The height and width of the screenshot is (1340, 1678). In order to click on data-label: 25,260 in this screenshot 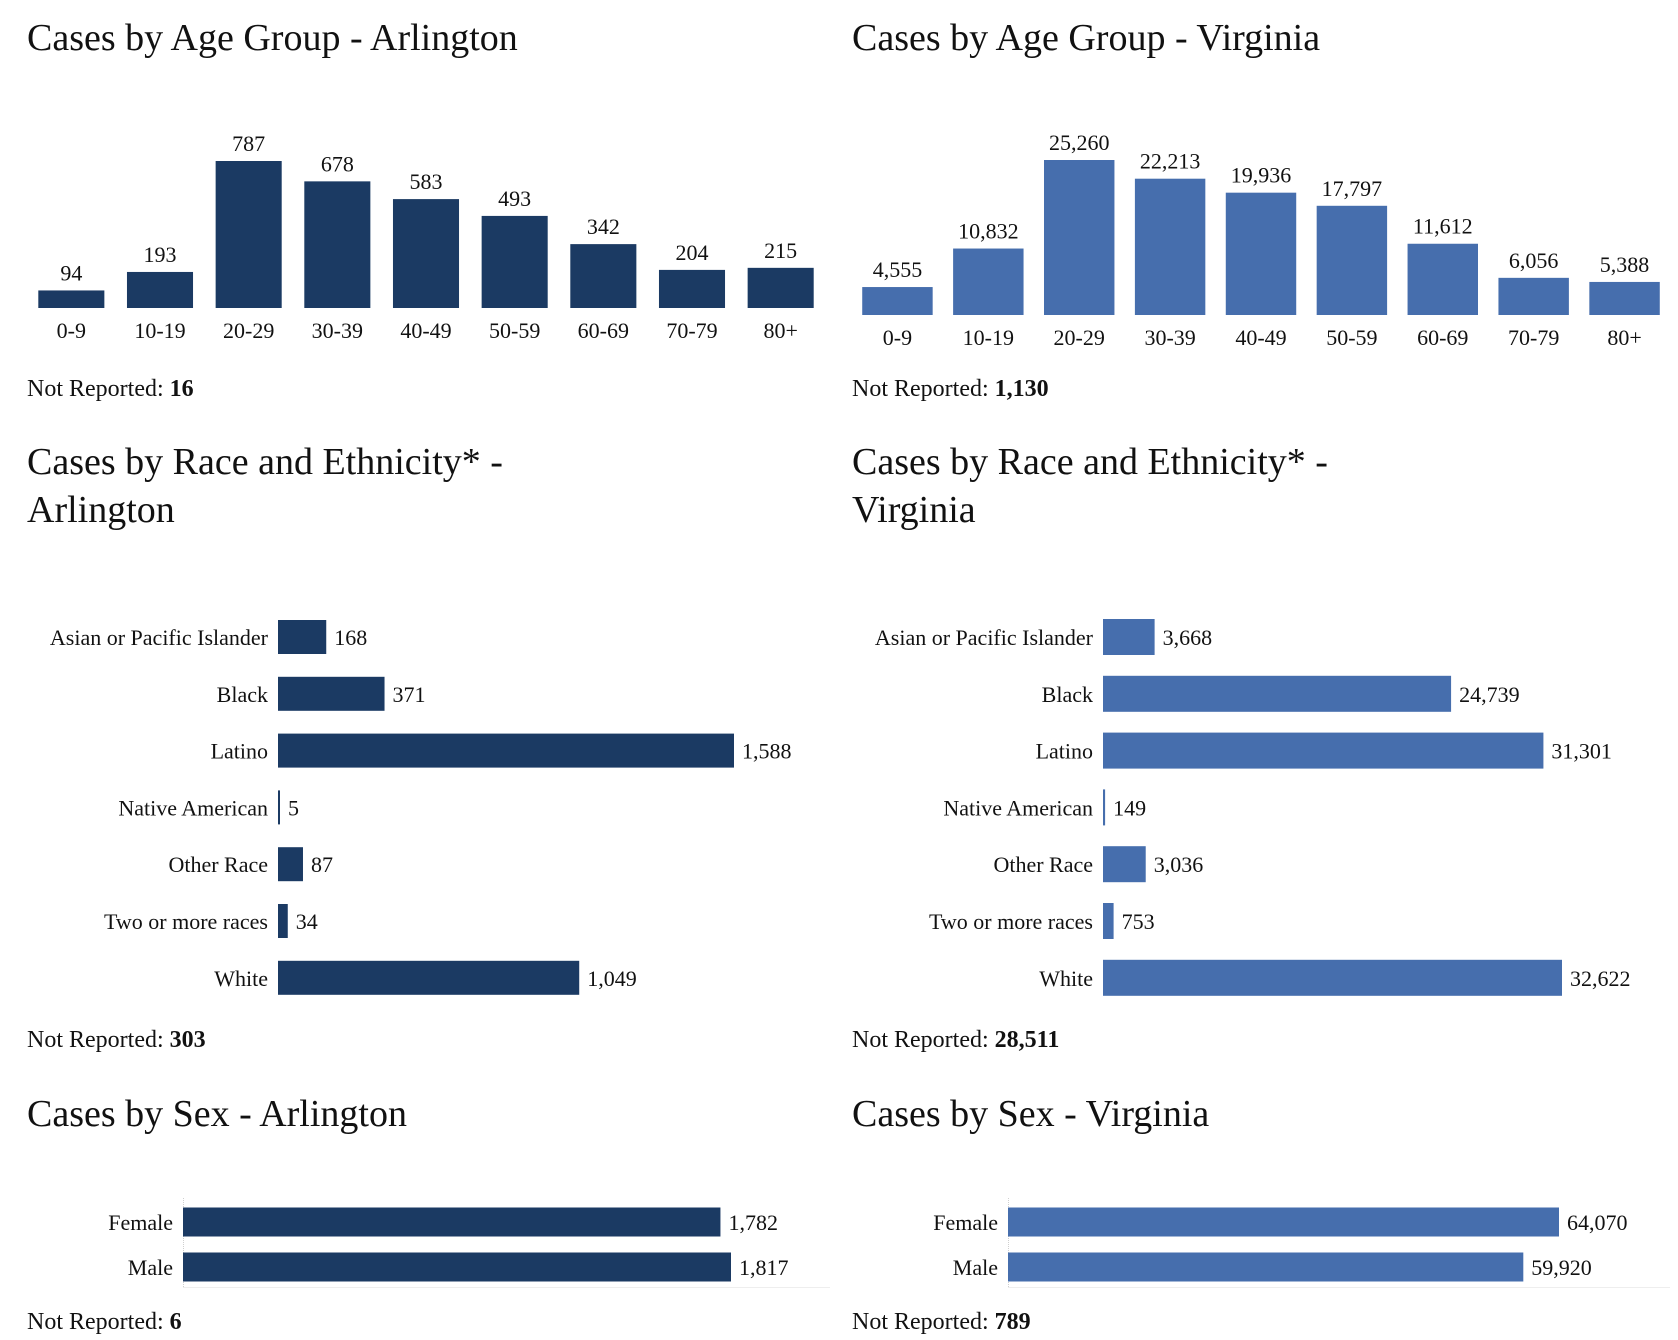, I will do `click(1079, 142)`.